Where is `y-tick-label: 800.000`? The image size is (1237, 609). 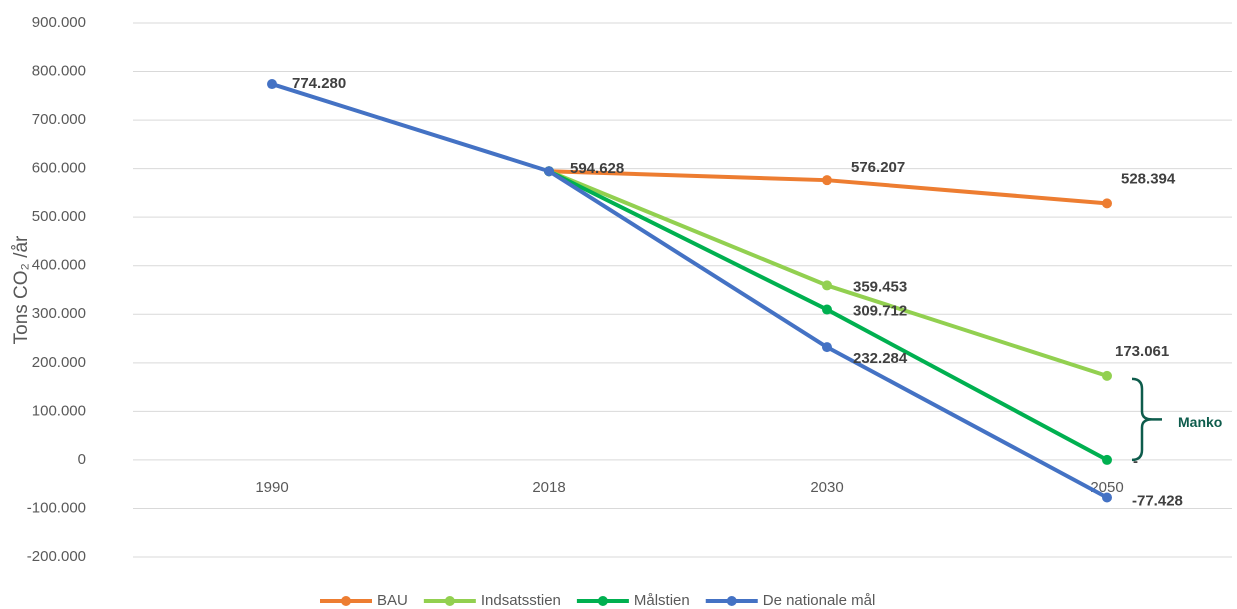
y-tick-label: 800.000 is located at coordinates (59, 71).